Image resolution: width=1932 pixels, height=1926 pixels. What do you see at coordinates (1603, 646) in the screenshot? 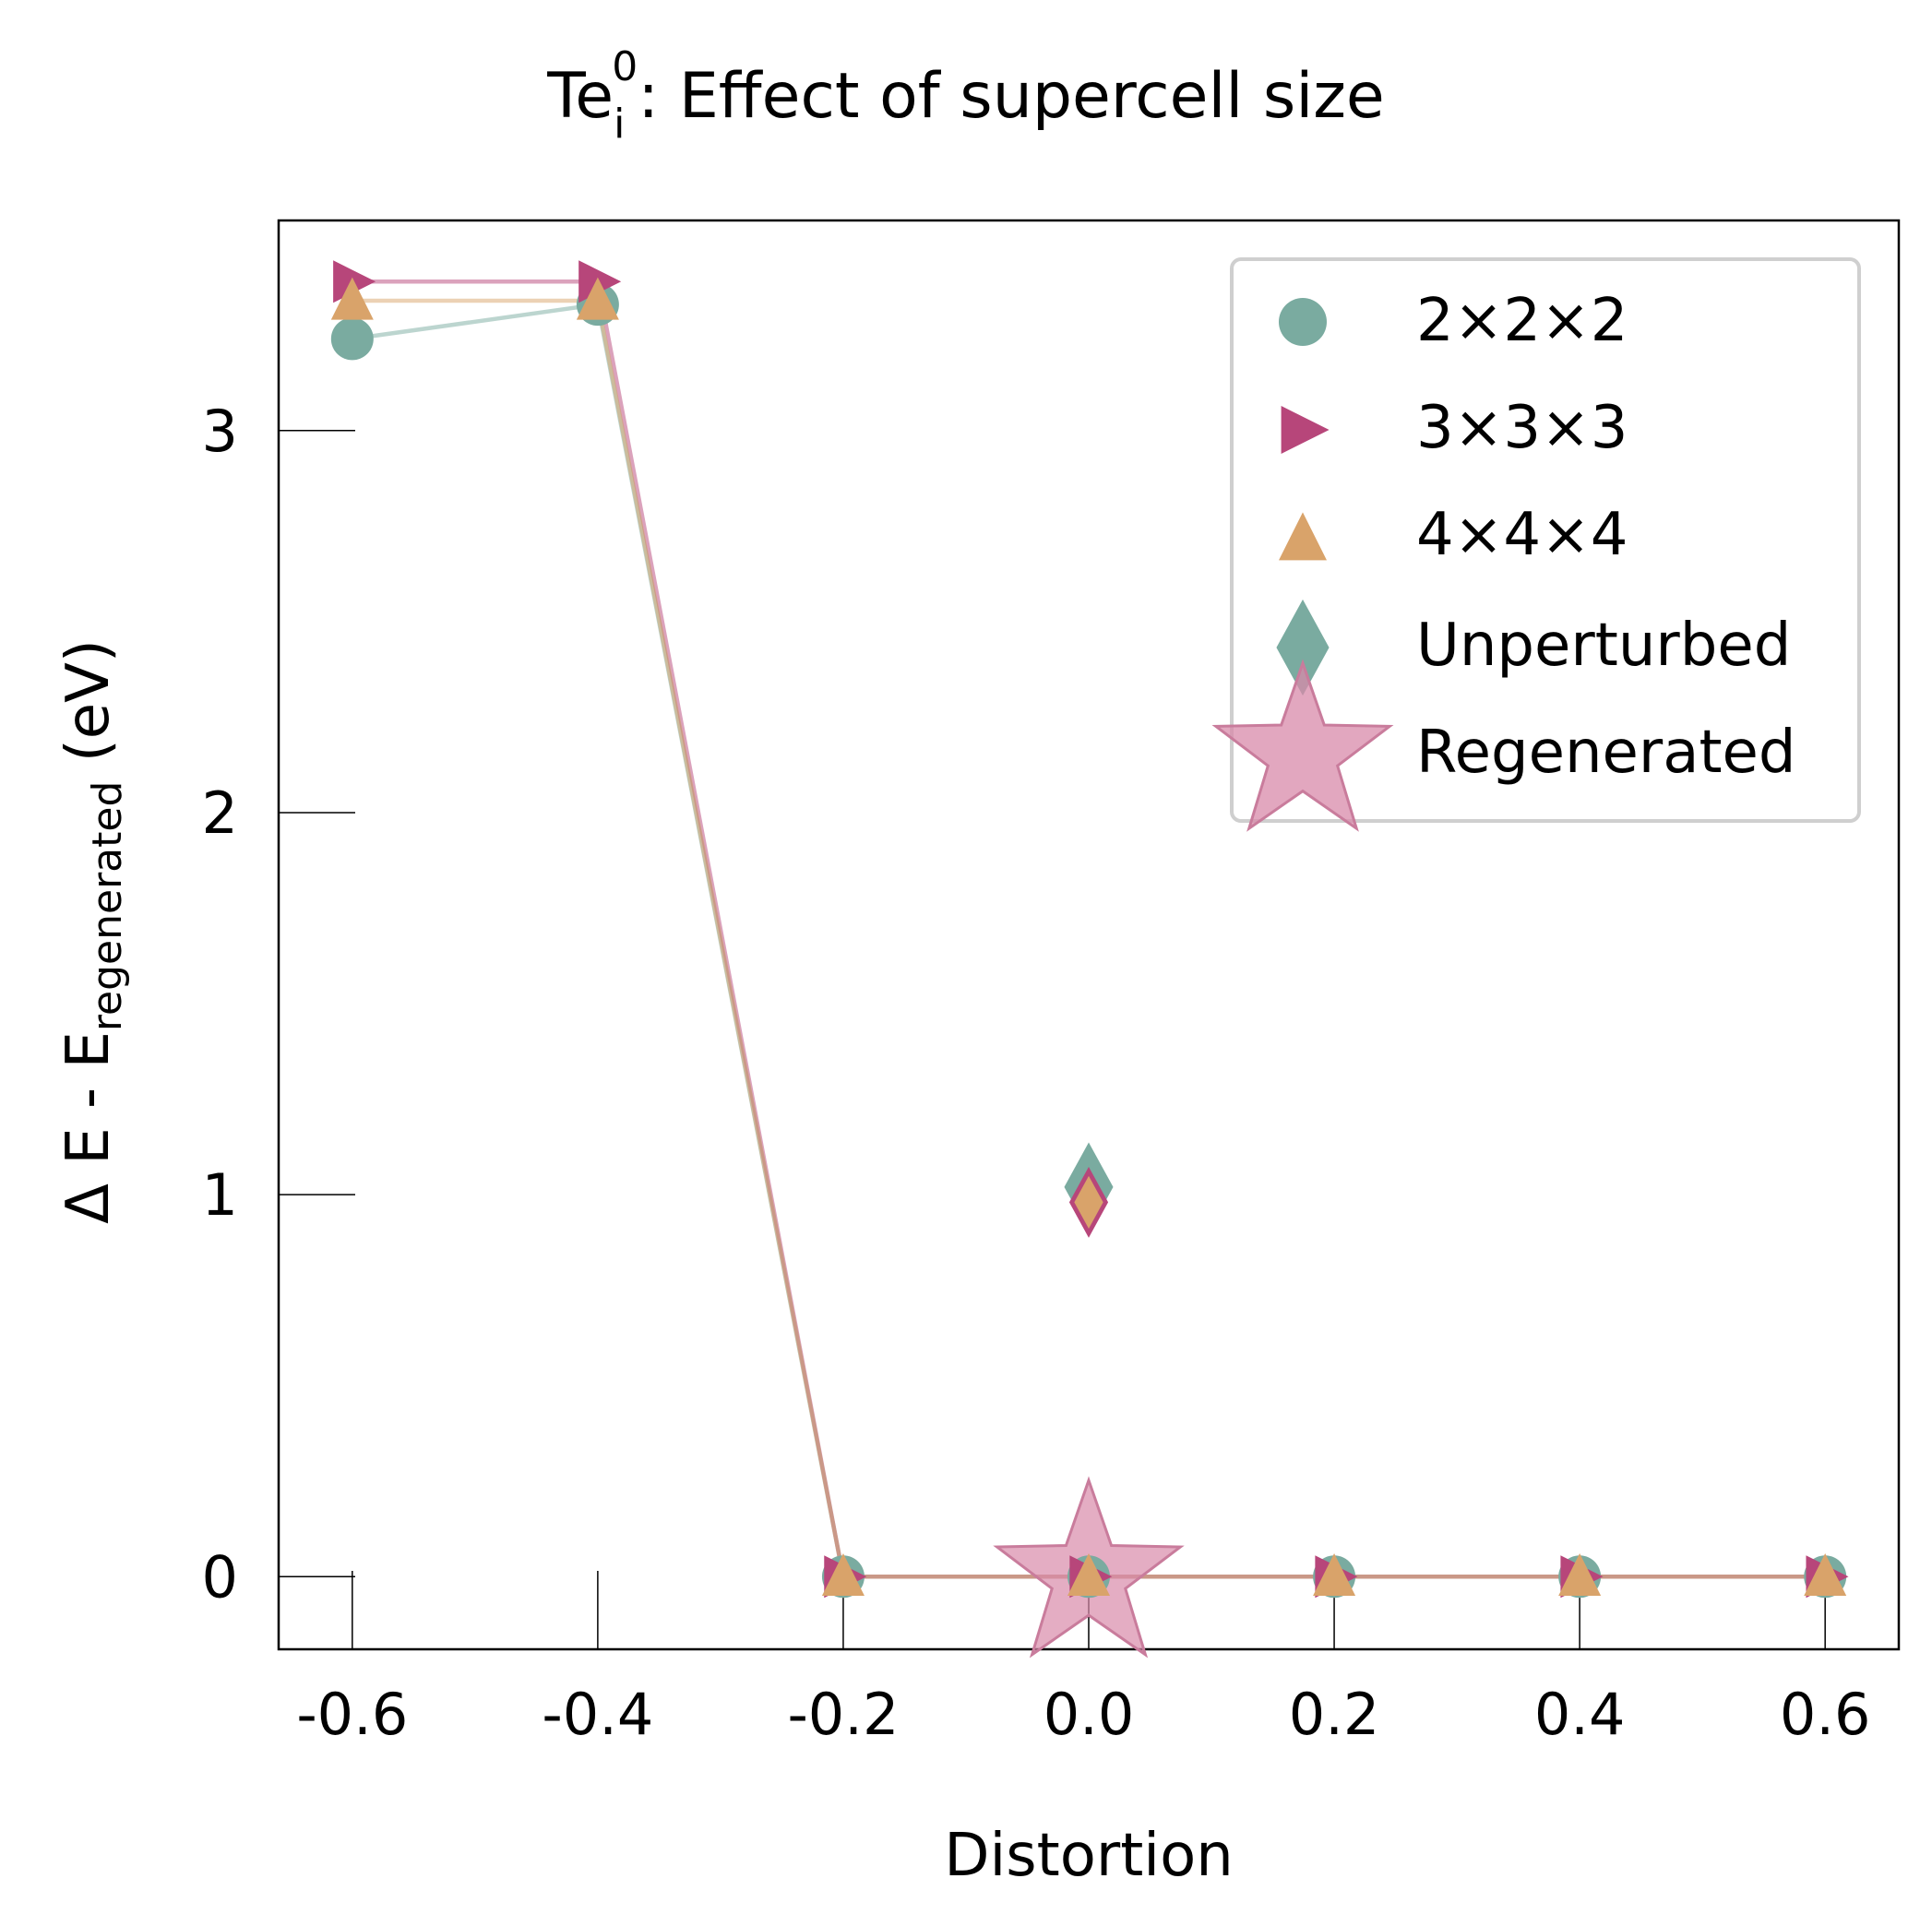
I see `legend-label-unperturbed: Unperturbed` at bounding box center [1603, 646].